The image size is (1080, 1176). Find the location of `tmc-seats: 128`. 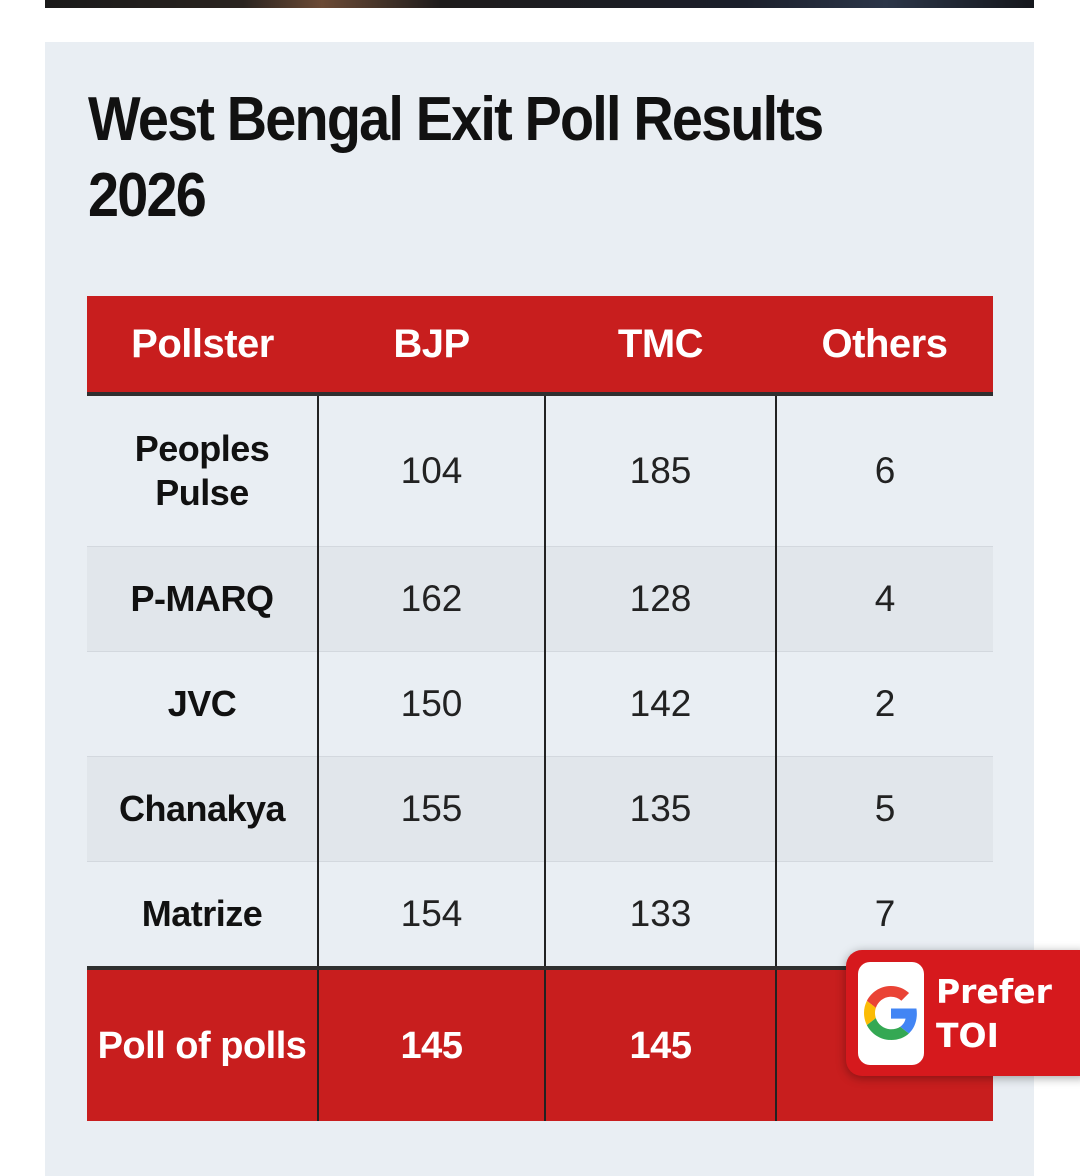

tmc-seats: 128 is located at coordinates (661, 599).